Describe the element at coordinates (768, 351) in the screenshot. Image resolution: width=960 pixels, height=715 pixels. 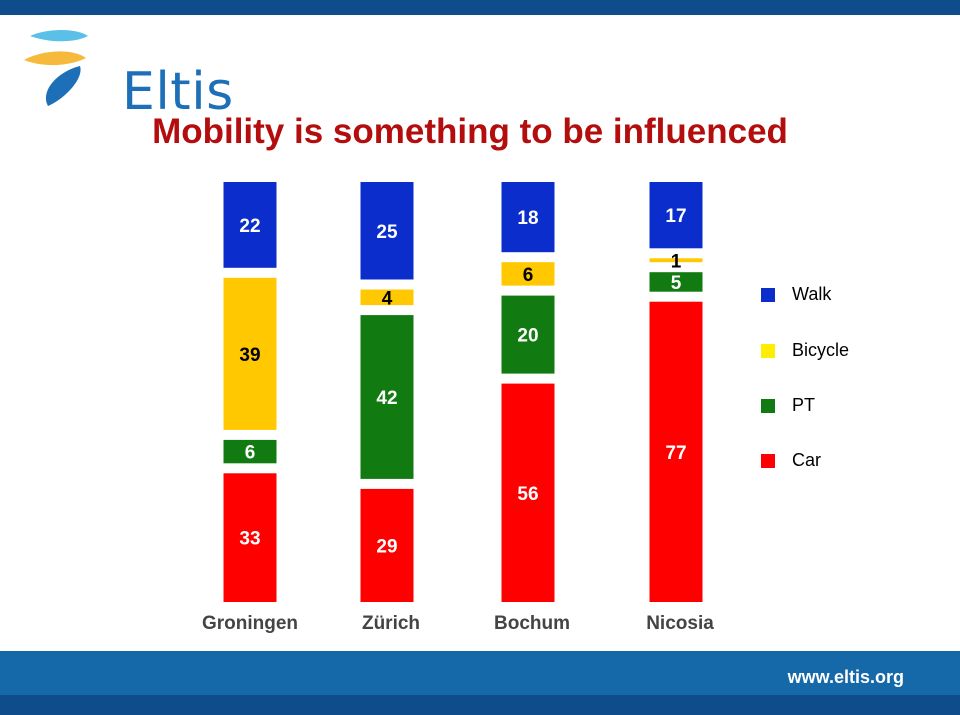
I see `legend-swatch-bicycle` at that location.